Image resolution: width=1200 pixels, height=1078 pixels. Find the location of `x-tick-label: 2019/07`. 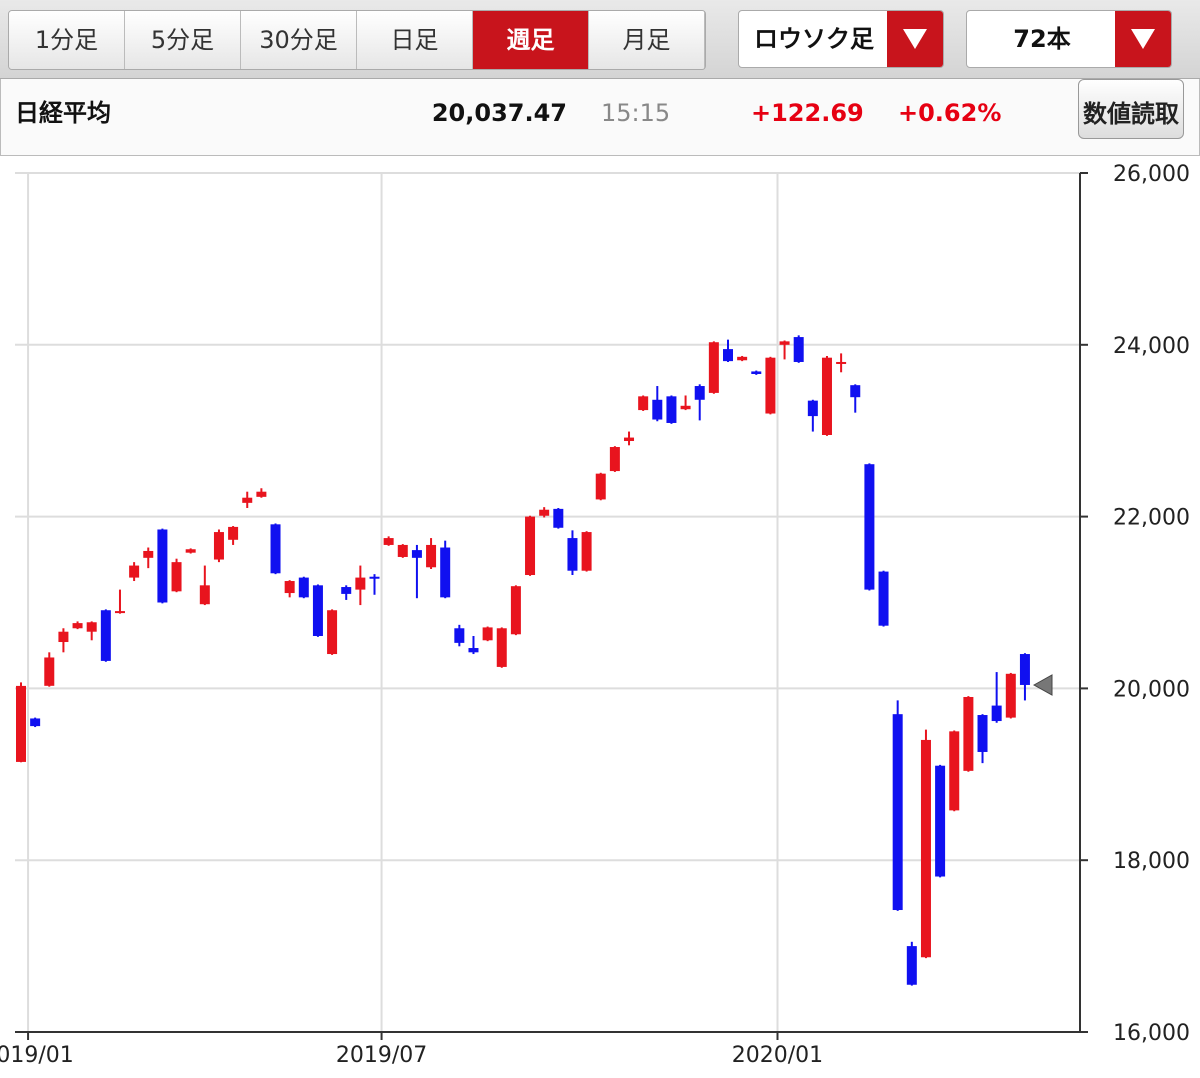

x-tick-label: 2019/07 is located at coordinates (381, 1055).